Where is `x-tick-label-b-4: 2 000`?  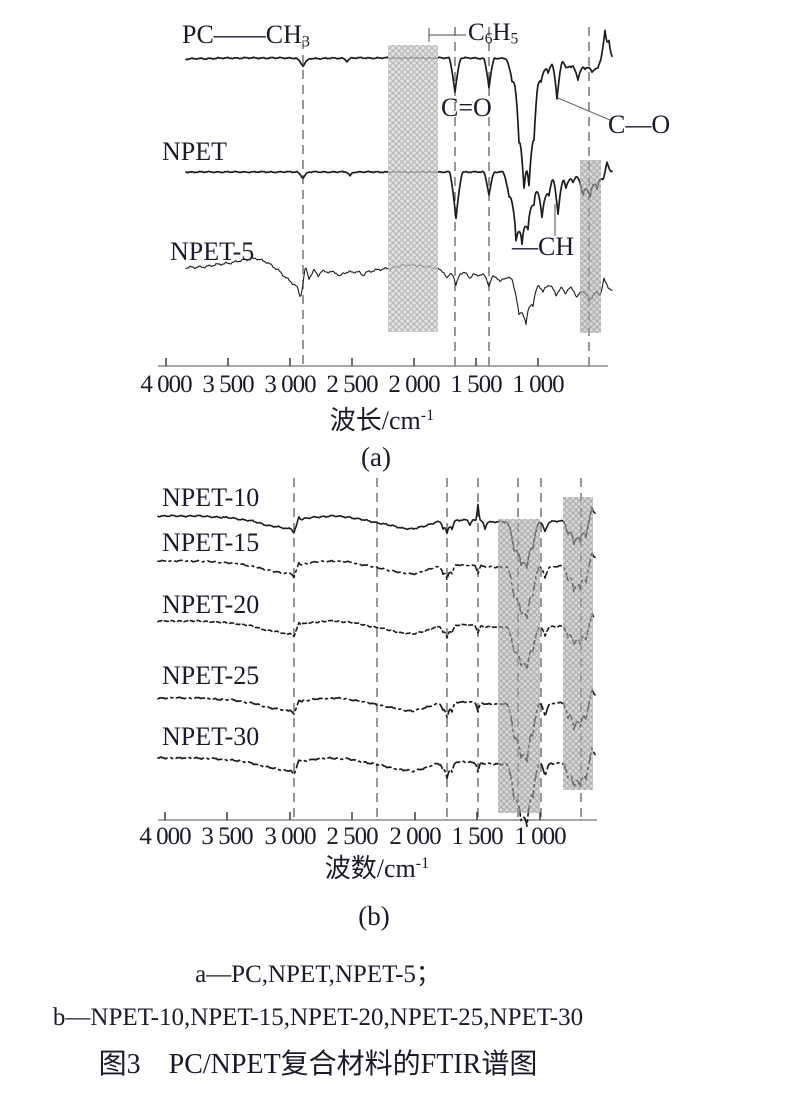 x-tick-label-b-4: 2 000 is located at coordinates (415, 836).